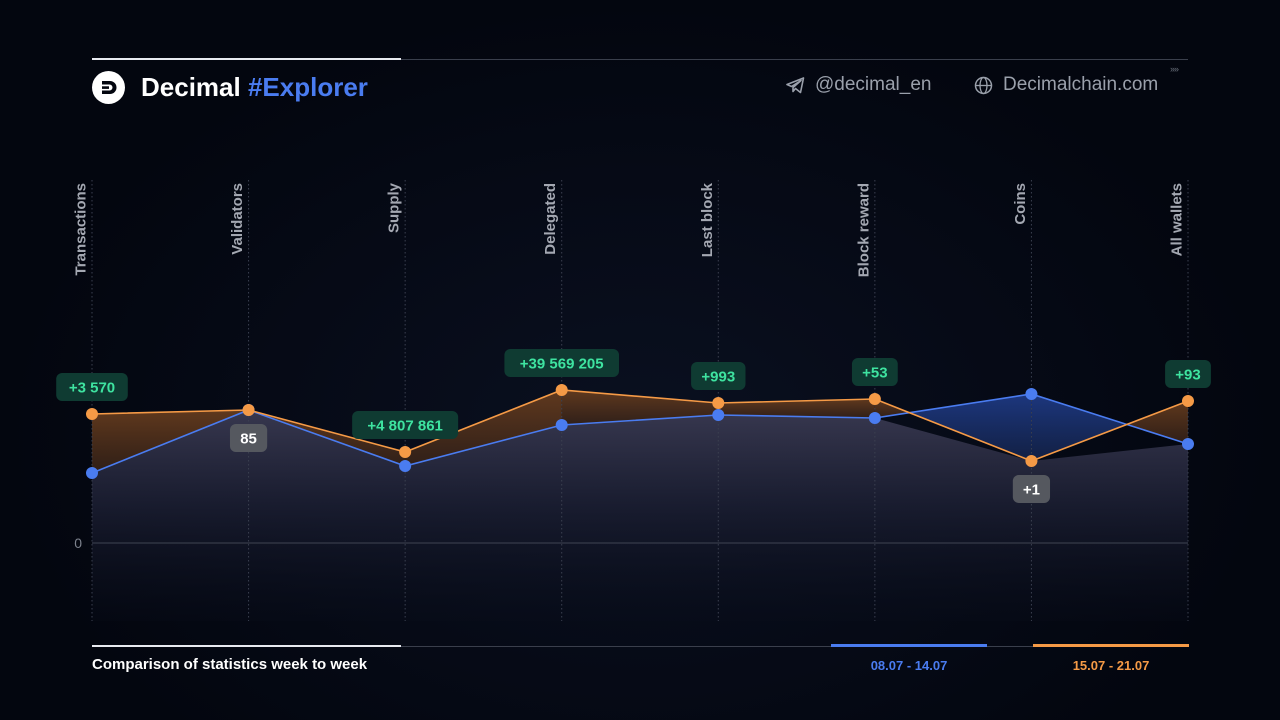 This screenshot has height=720, width=1280. I want to click on decimal-logo-icon, so click(108, 87).